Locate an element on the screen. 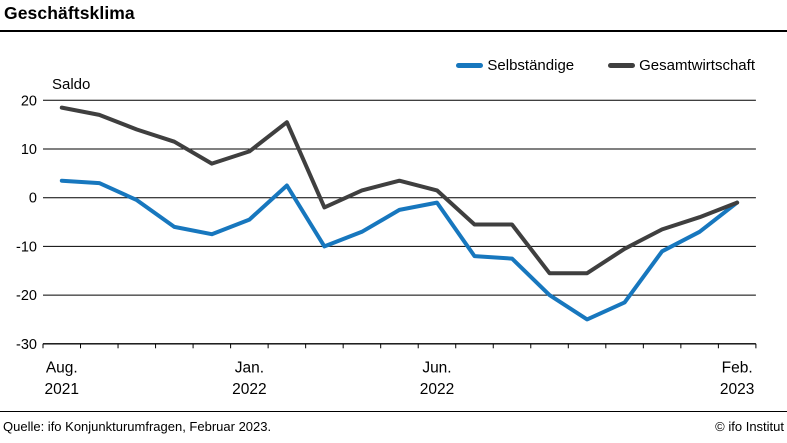 The height and width of the screenshot is (443, 787). copyright-note: © ifo Institut is located at coordinates (749, 426).